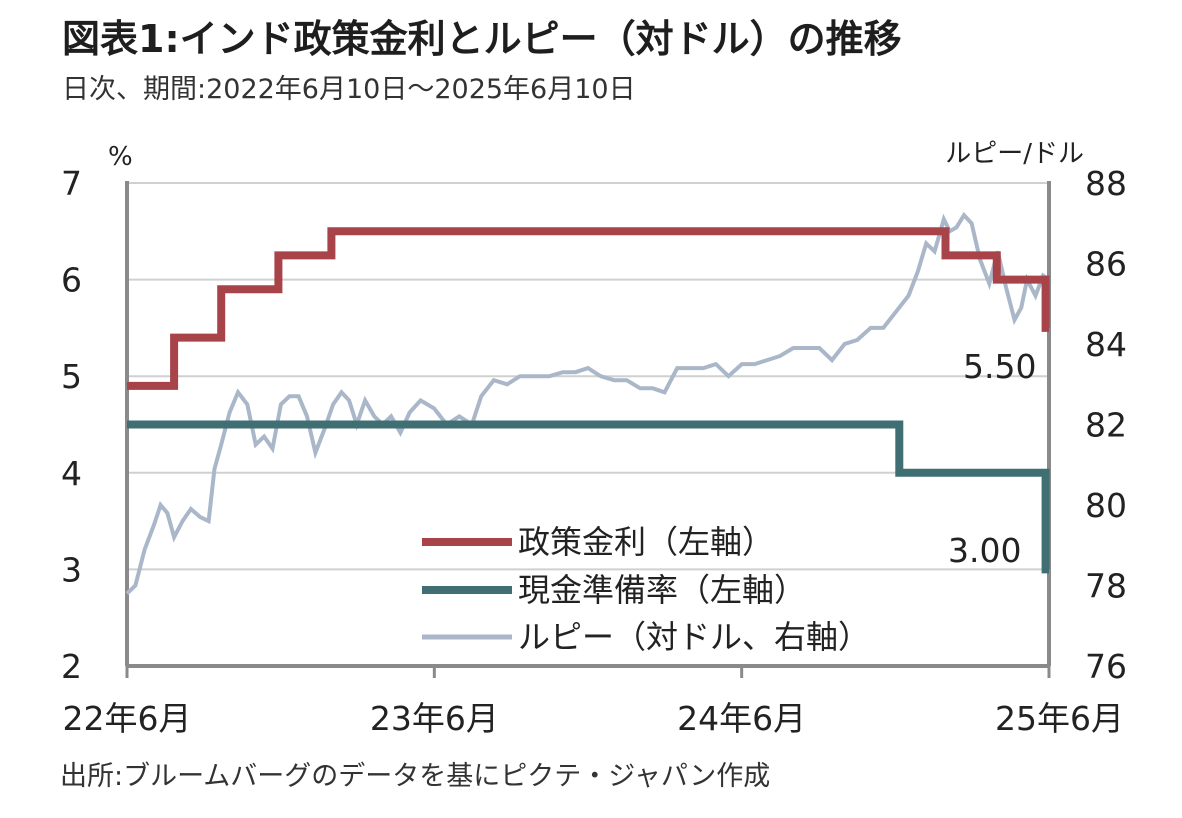  Describe the element at coordinates (1106, 264) in the screenshot. I see `y-right-tick-label: 86` at that location.